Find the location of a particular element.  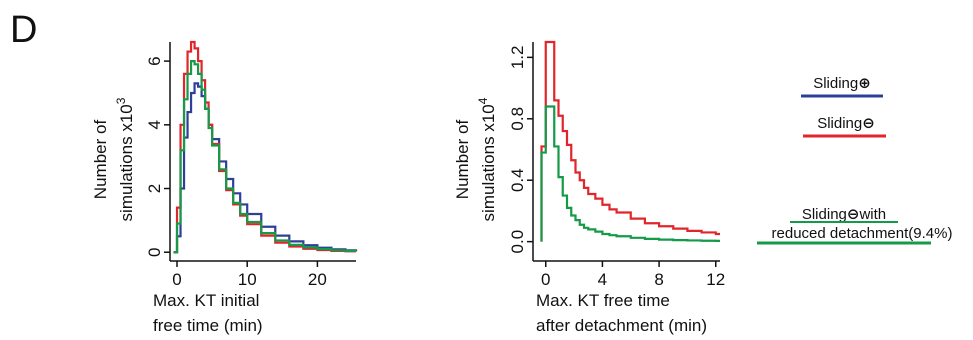

x-tick-label: 8 is located at coordinates (658, 279).